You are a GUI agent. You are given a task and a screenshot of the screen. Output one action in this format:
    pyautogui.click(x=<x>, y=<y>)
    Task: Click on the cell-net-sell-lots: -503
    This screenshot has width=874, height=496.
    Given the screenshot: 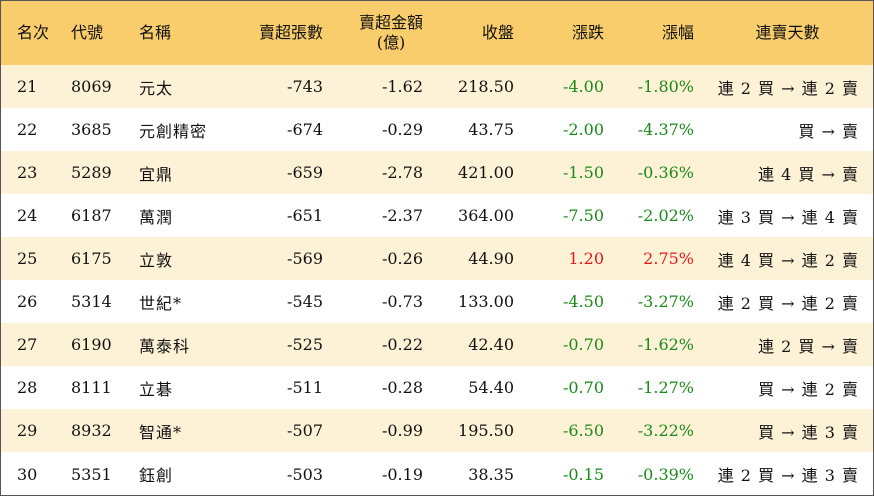 What is the action you would take?
    pyautogui.click(x=305, y=474)
    